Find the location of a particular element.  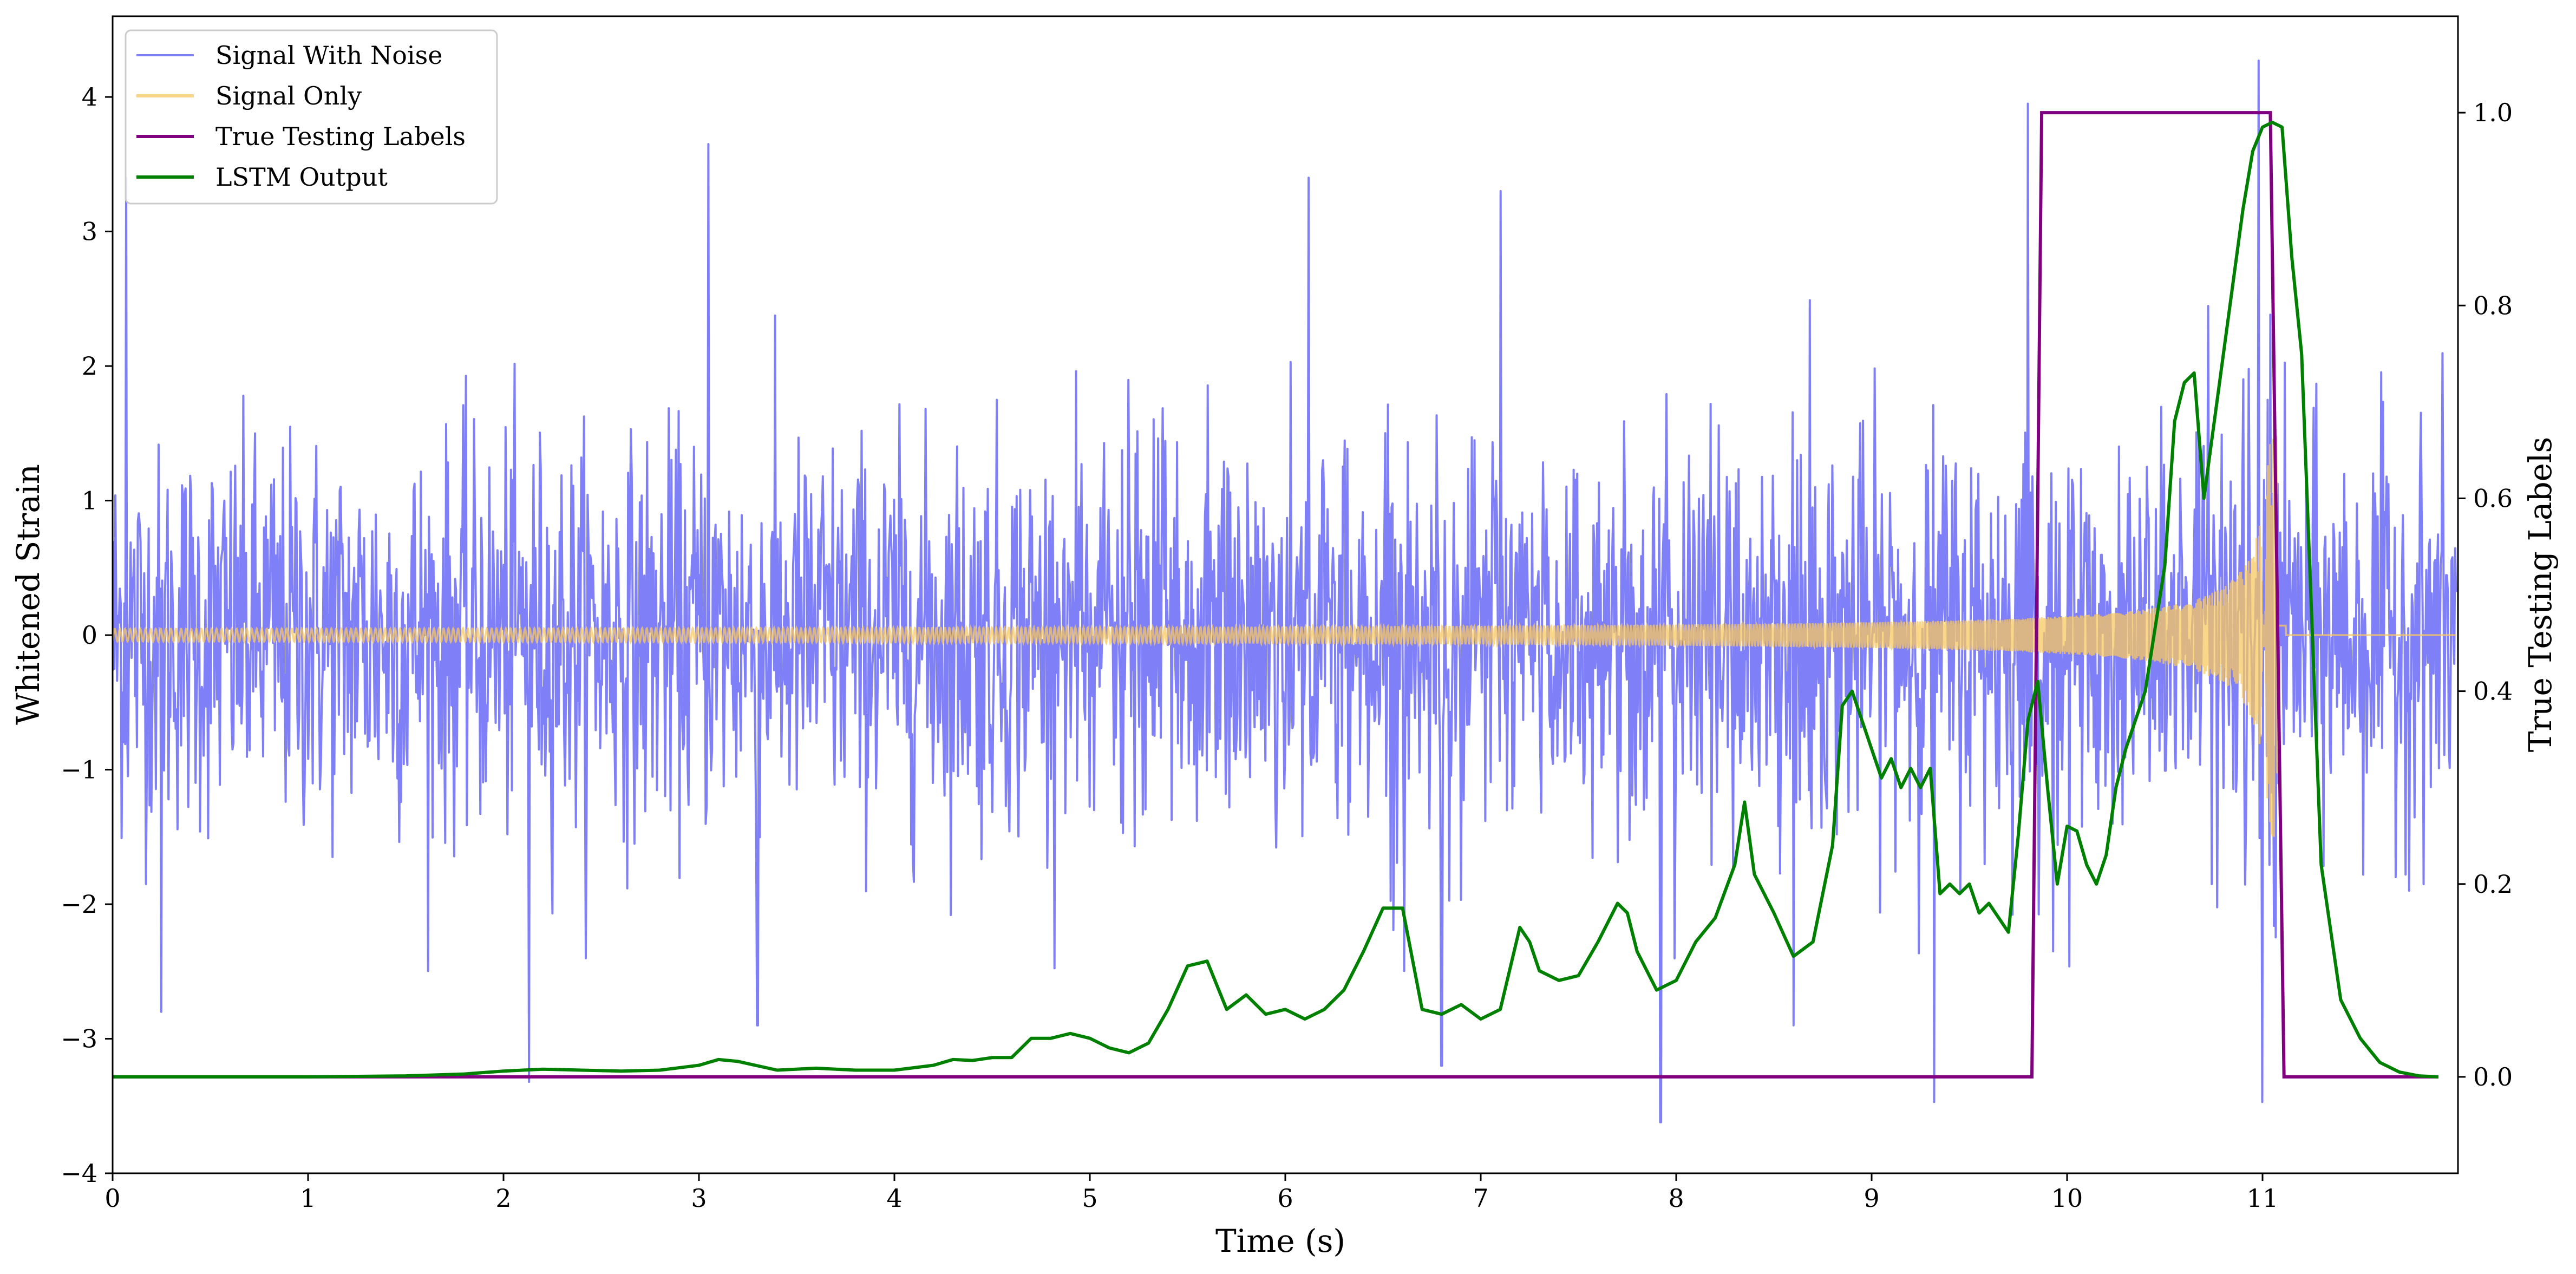

y-tick-label: −2 is located at coordinates (79, 904).